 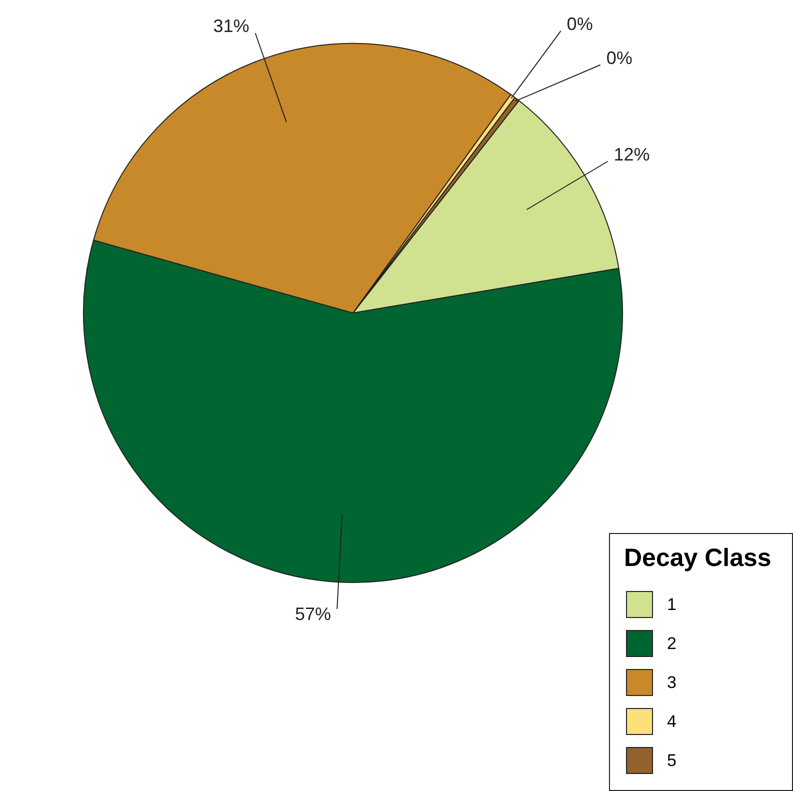 I want to click on legend-label: 5, so click(x=671, y=760).